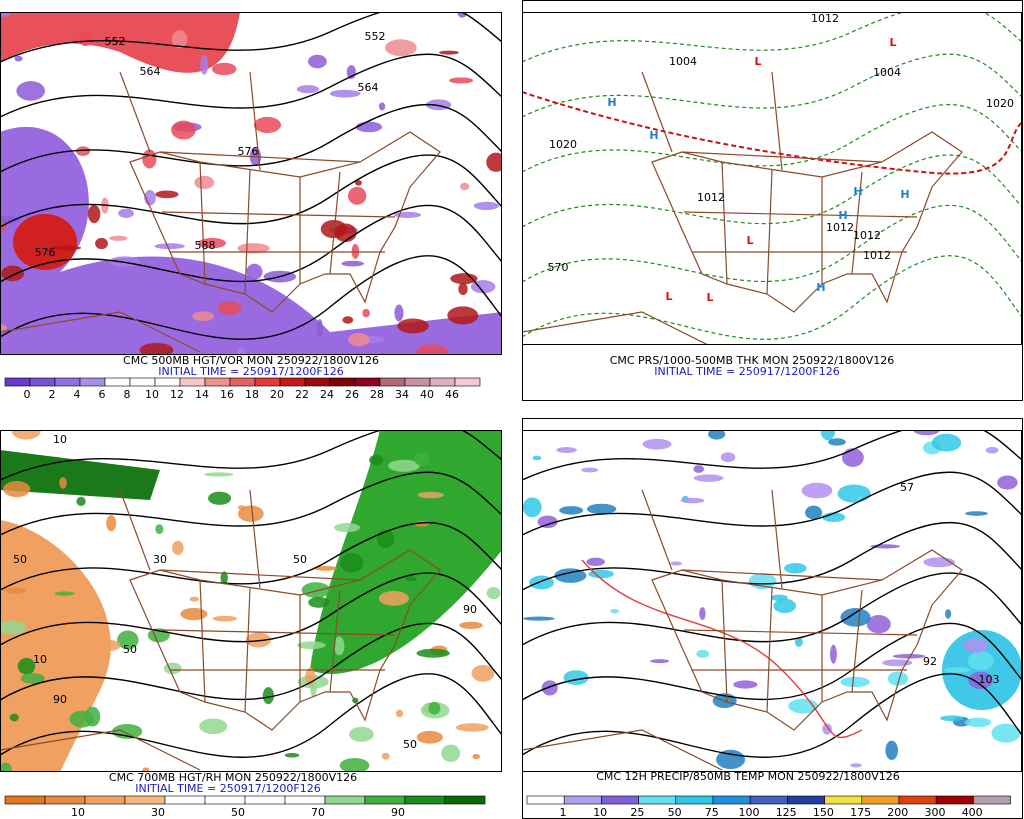 The image size is (1024, 819). What do you see at coordinates (285, 222) in the screenshot?
I see `coastline` at bounding box center [285, 222].